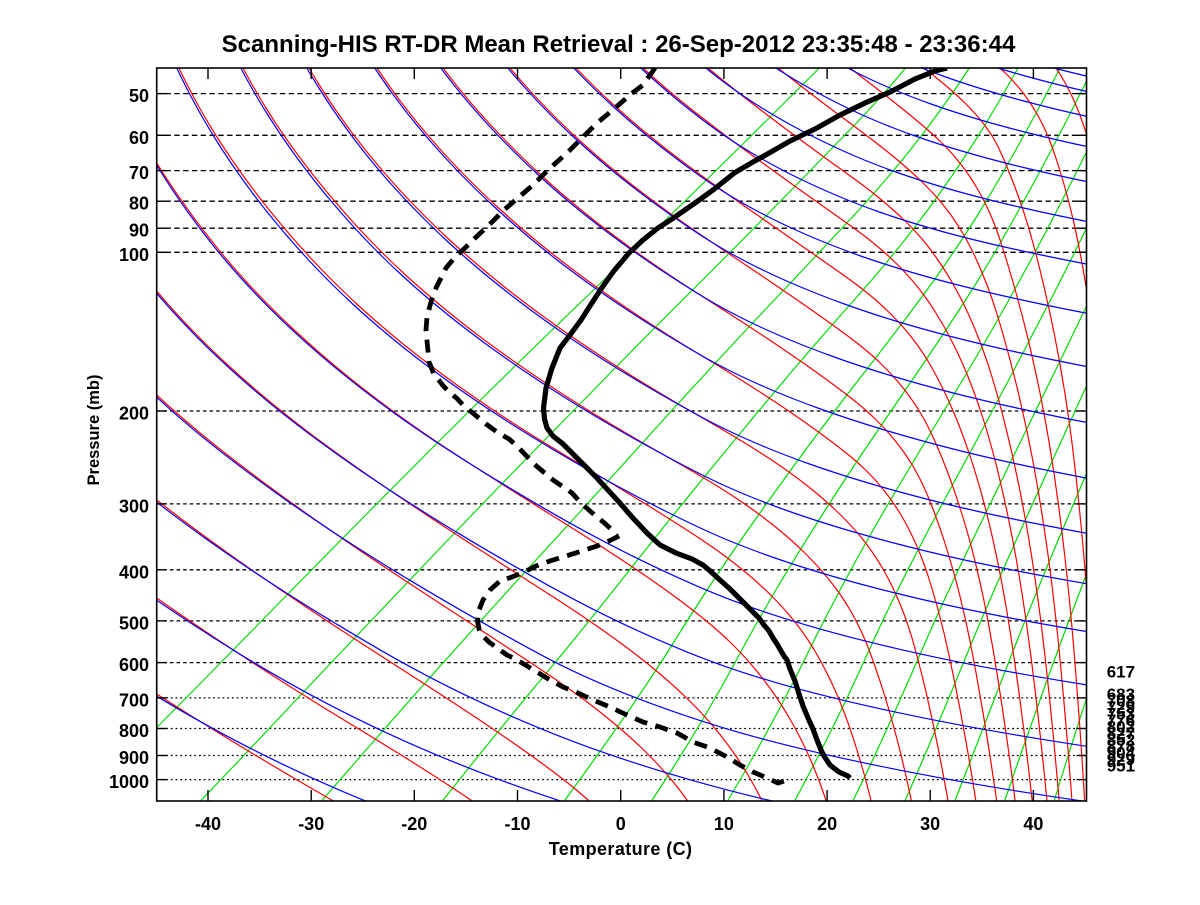  I want to click on svg-text: 729, so click(1121, 707).